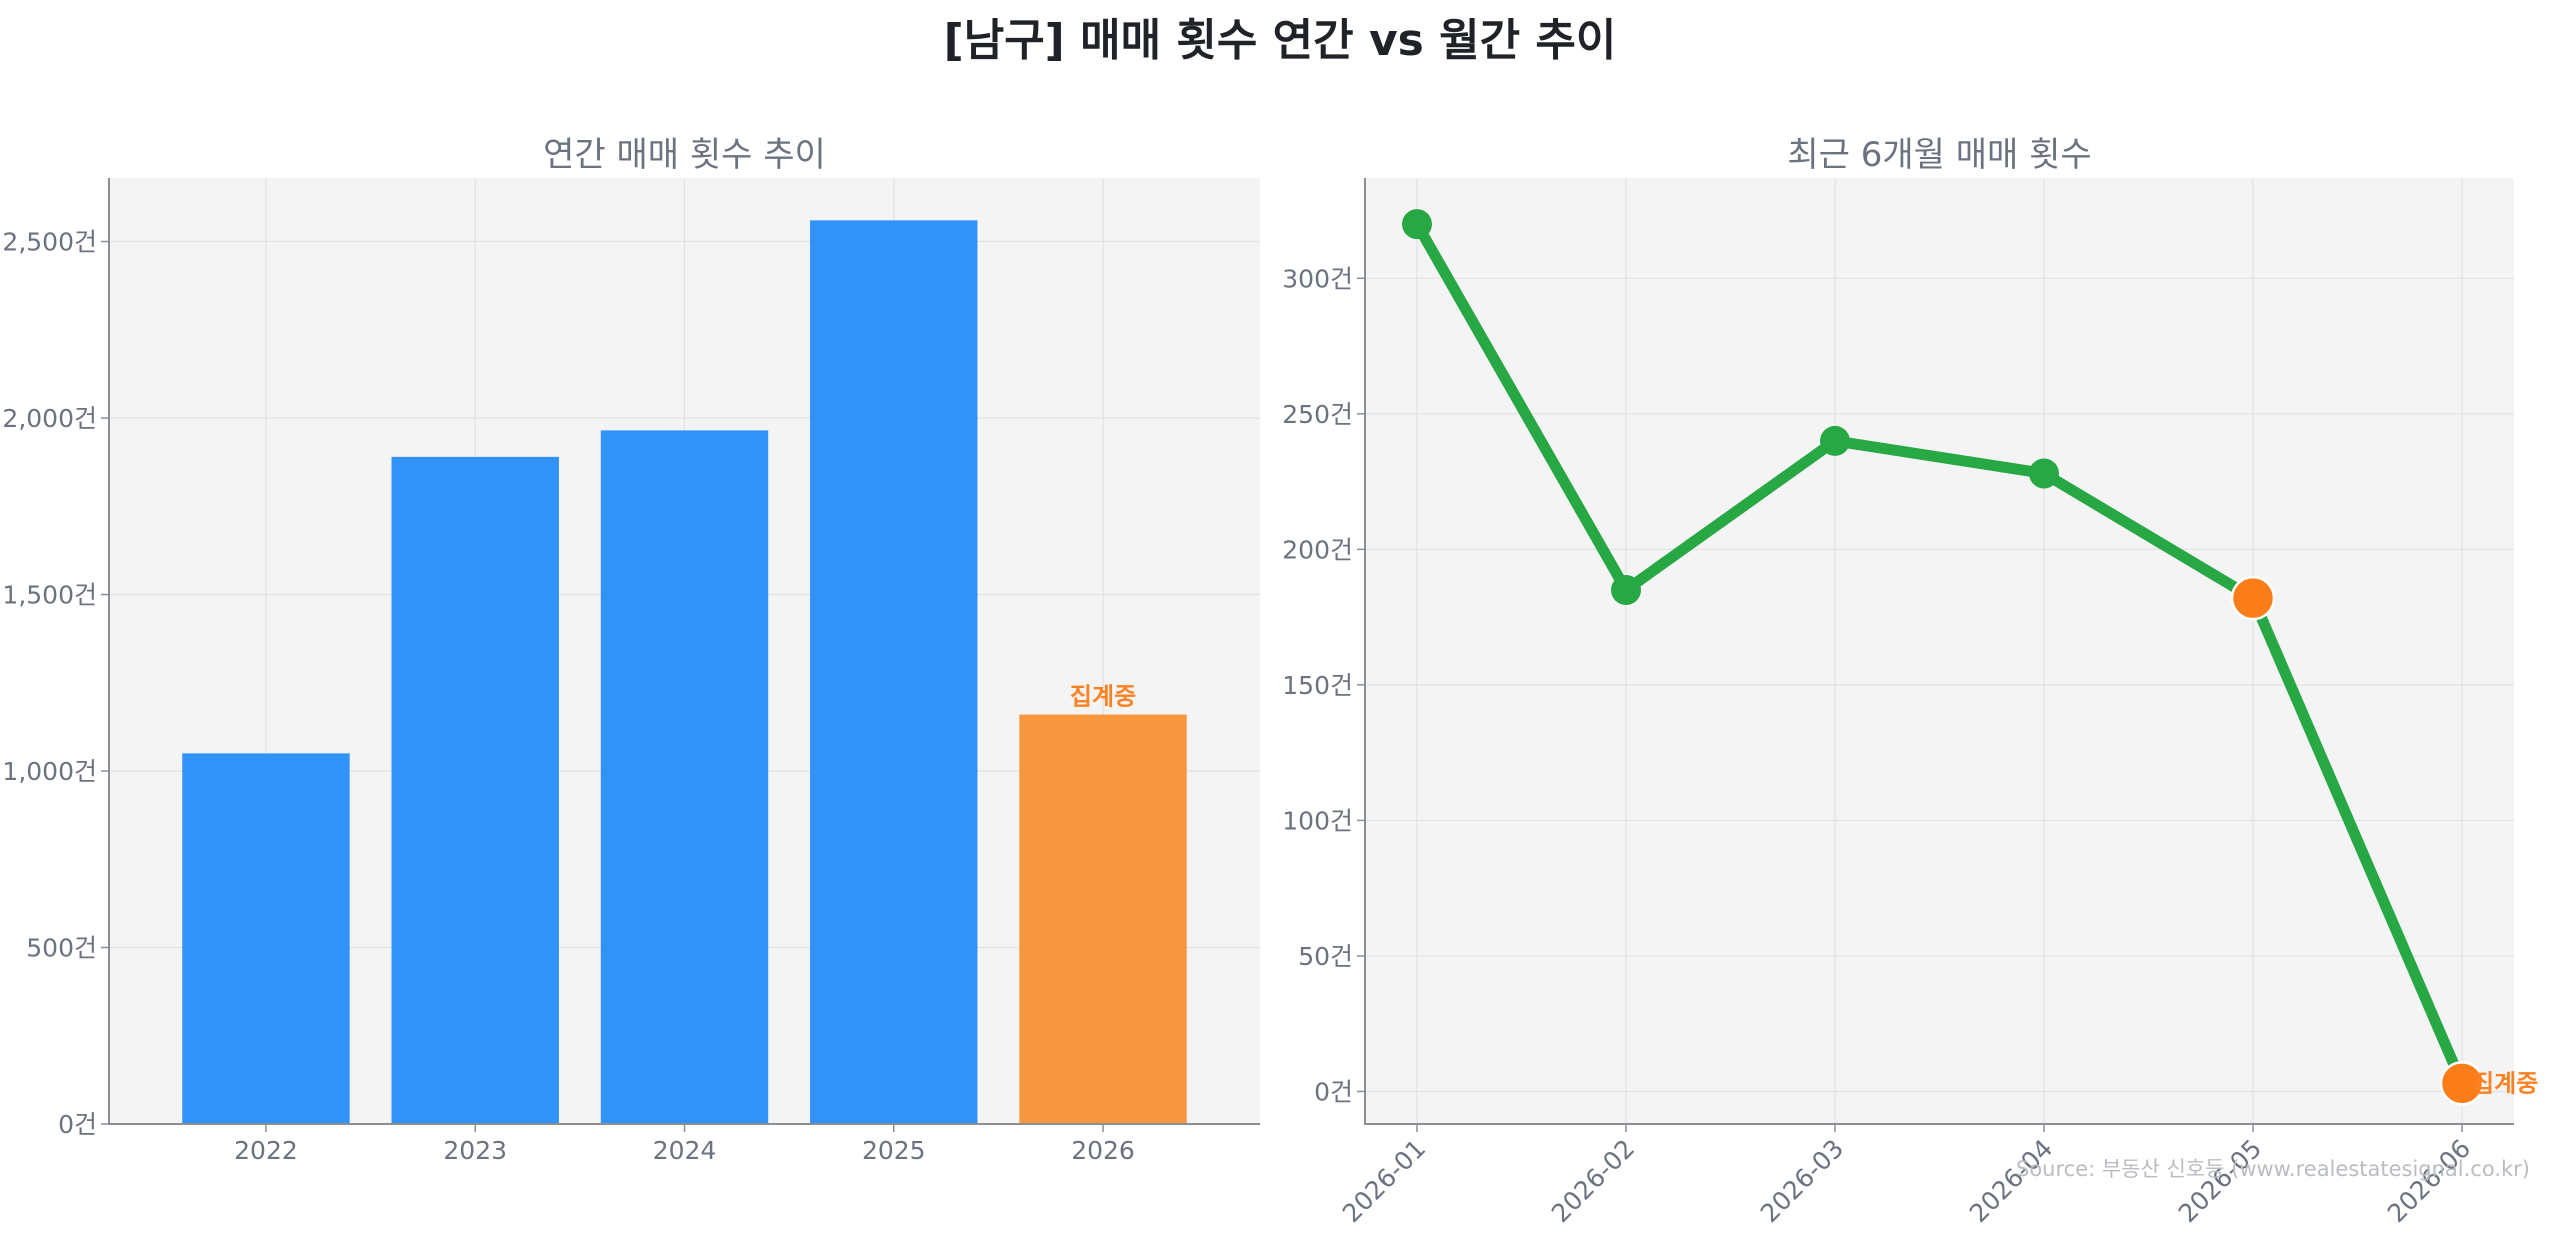 This screenshot has height=1234, width=2560. What do you see at coordinates (1317, 820) in the screenshot?
I see `line-ytick-label: 100건` at bounding box center [1317, 820].